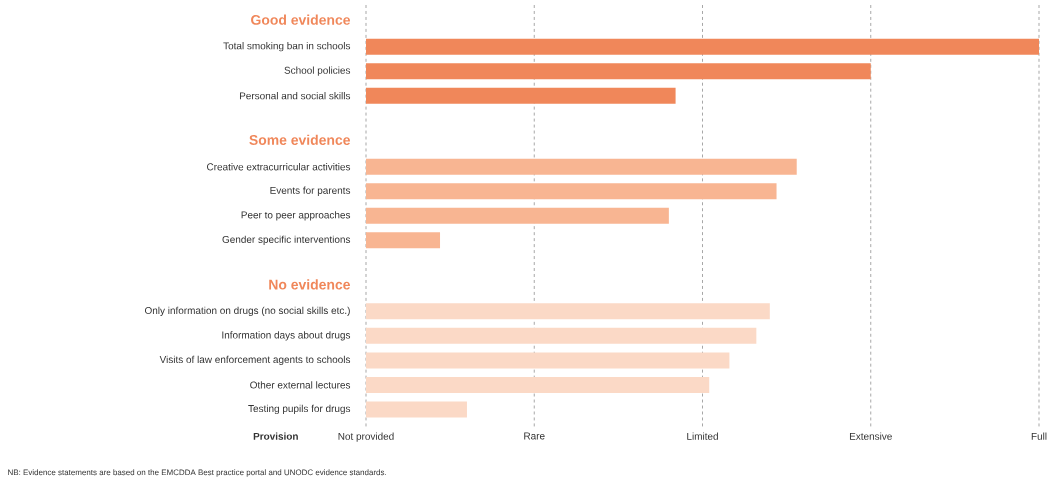 The image size is (1053, 486). I want to click on y-tick-label: Testing pupils for drugs, so click(299, 409).